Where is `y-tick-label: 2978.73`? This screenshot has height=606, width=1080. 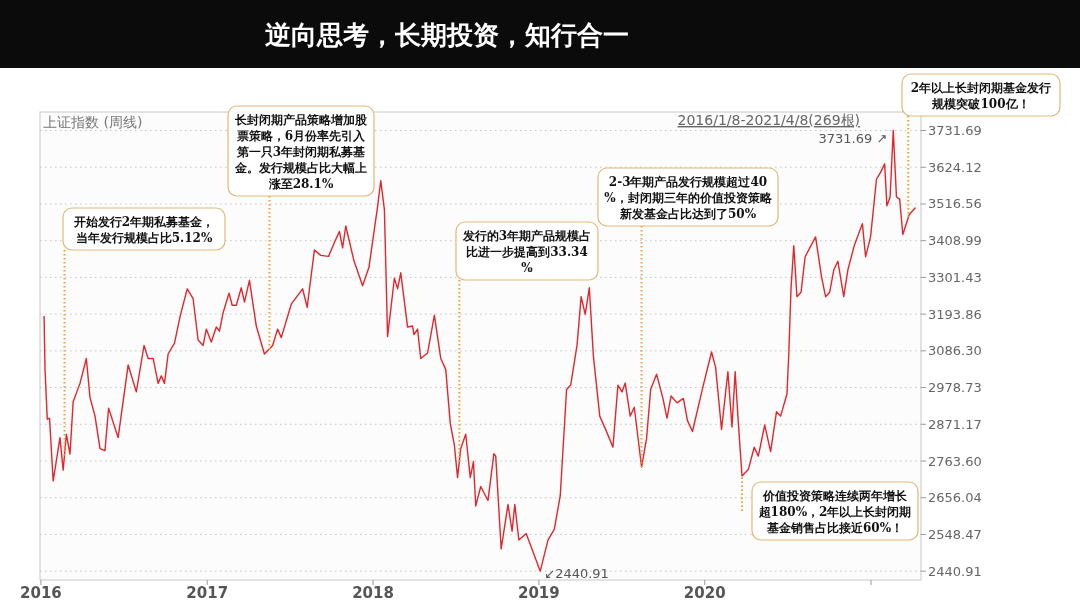
y-tick-label: 2978.73 is located at coordinates (955, 388).